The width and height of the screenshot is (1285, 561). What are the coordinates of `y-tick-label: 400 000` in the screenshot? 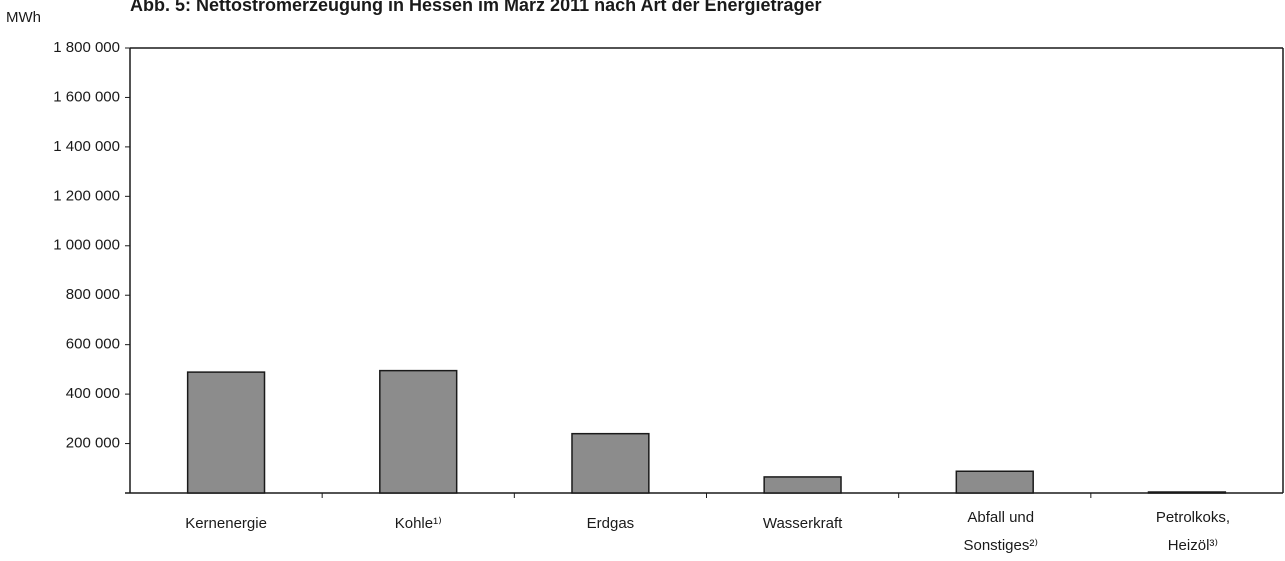 It's located at (93, 393).